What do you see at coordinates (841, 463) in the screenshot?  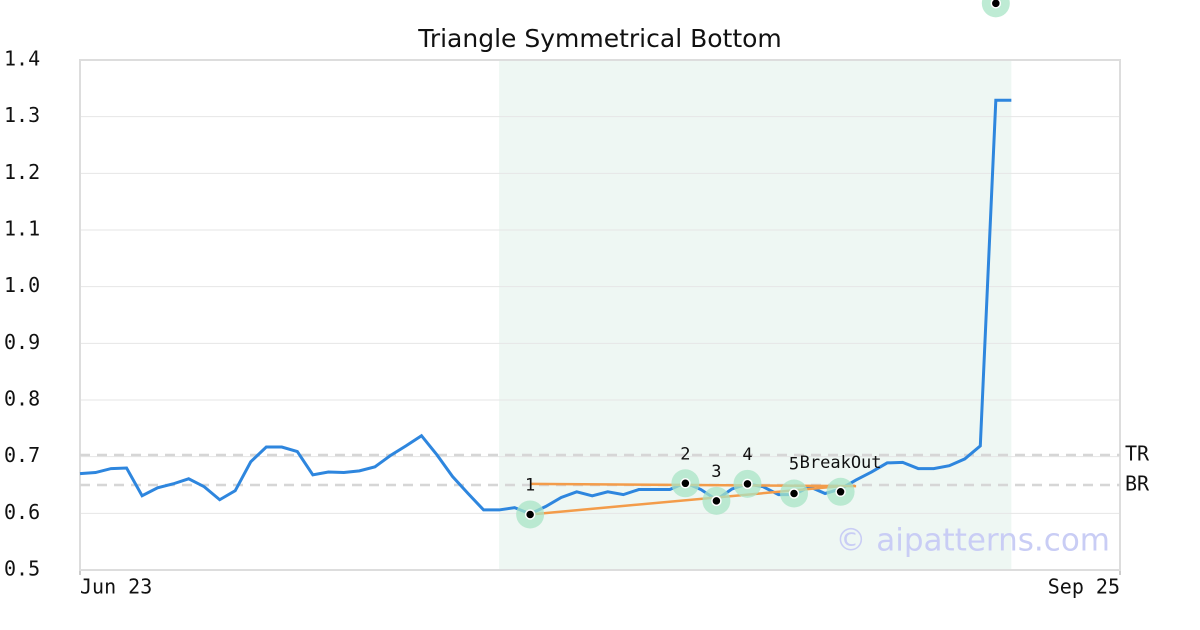 I see `pattern-point-label: BreakOut` at bounding box center [841, 463].